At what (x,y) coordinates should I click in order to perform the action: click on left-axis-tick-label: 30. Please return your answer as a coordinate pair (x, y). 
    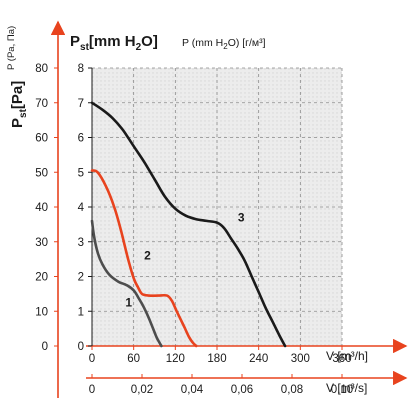
    Looking at the image, I should click on (41, 243).